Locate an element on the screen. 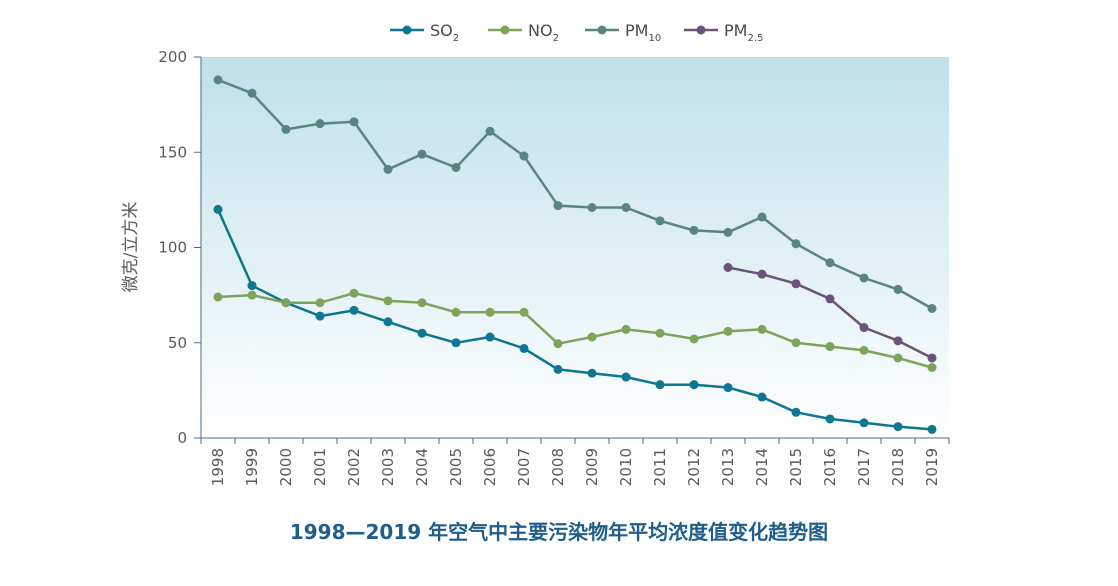 This screenshot has height=586, width=1118. x-tick-label: 2008 is located at coordinates (558, 467).